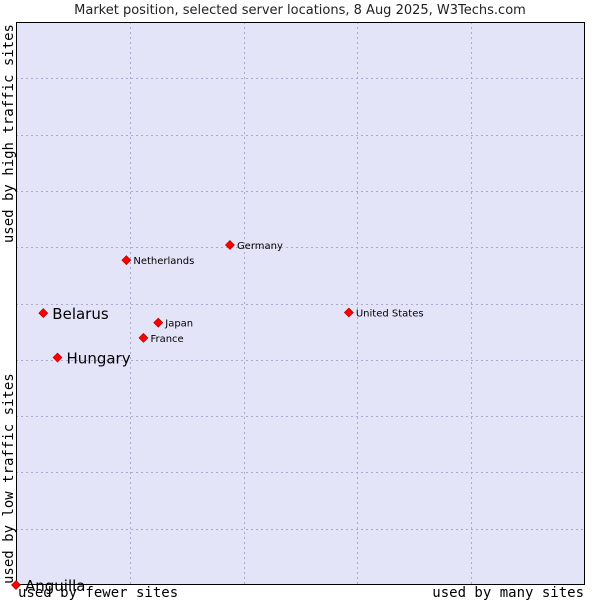  I want to click on data-label-belarus: Belarus, so click(80, 314).